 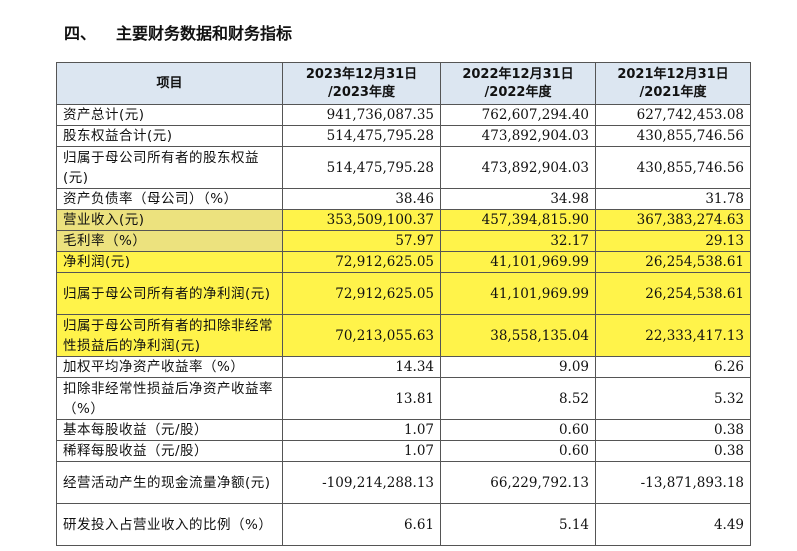 I want to click on row-label: 扣除非经常性损益后净资产收益率（%）, so click(x=169, y=398).